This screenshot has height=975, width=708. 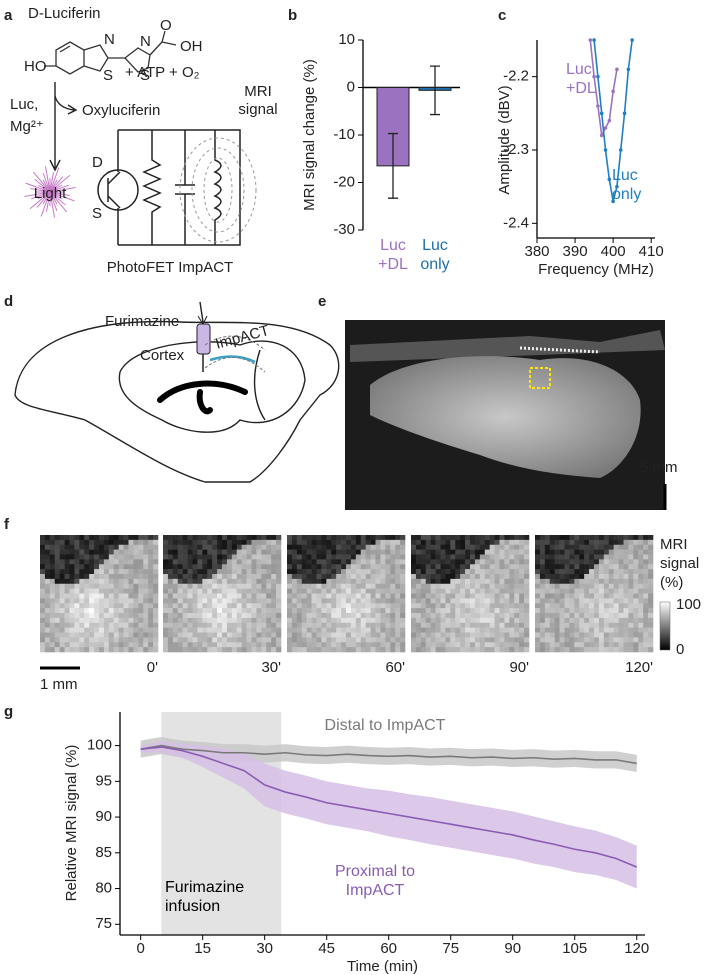 What do you see at coordinates (37, 194) in the screenshot?
I see `light-ray` at bounding box center [37, 194].